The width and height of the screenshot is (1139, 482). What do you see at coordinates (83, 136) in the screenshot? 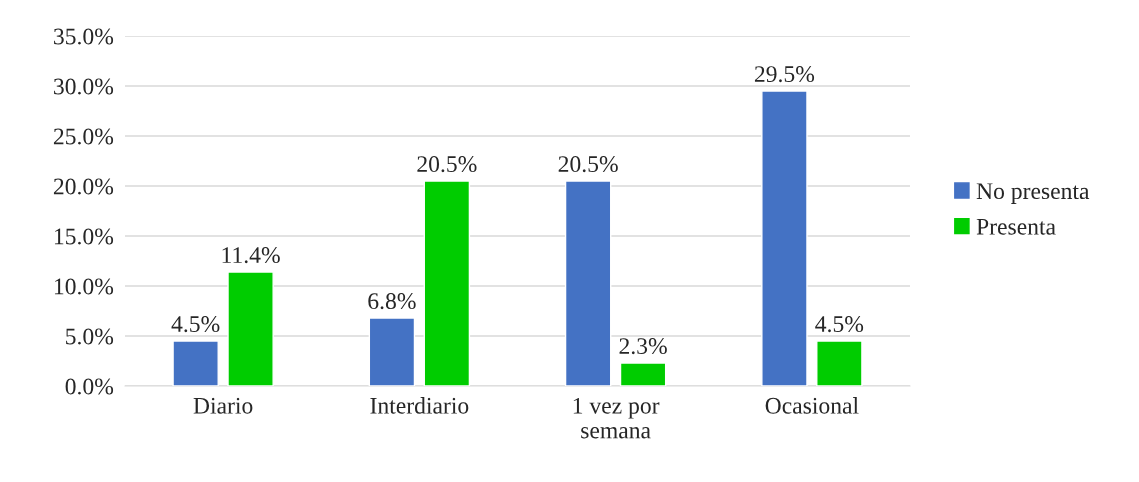
I see `y-tick-label: 25.0%` at bounding box center [83, 136].